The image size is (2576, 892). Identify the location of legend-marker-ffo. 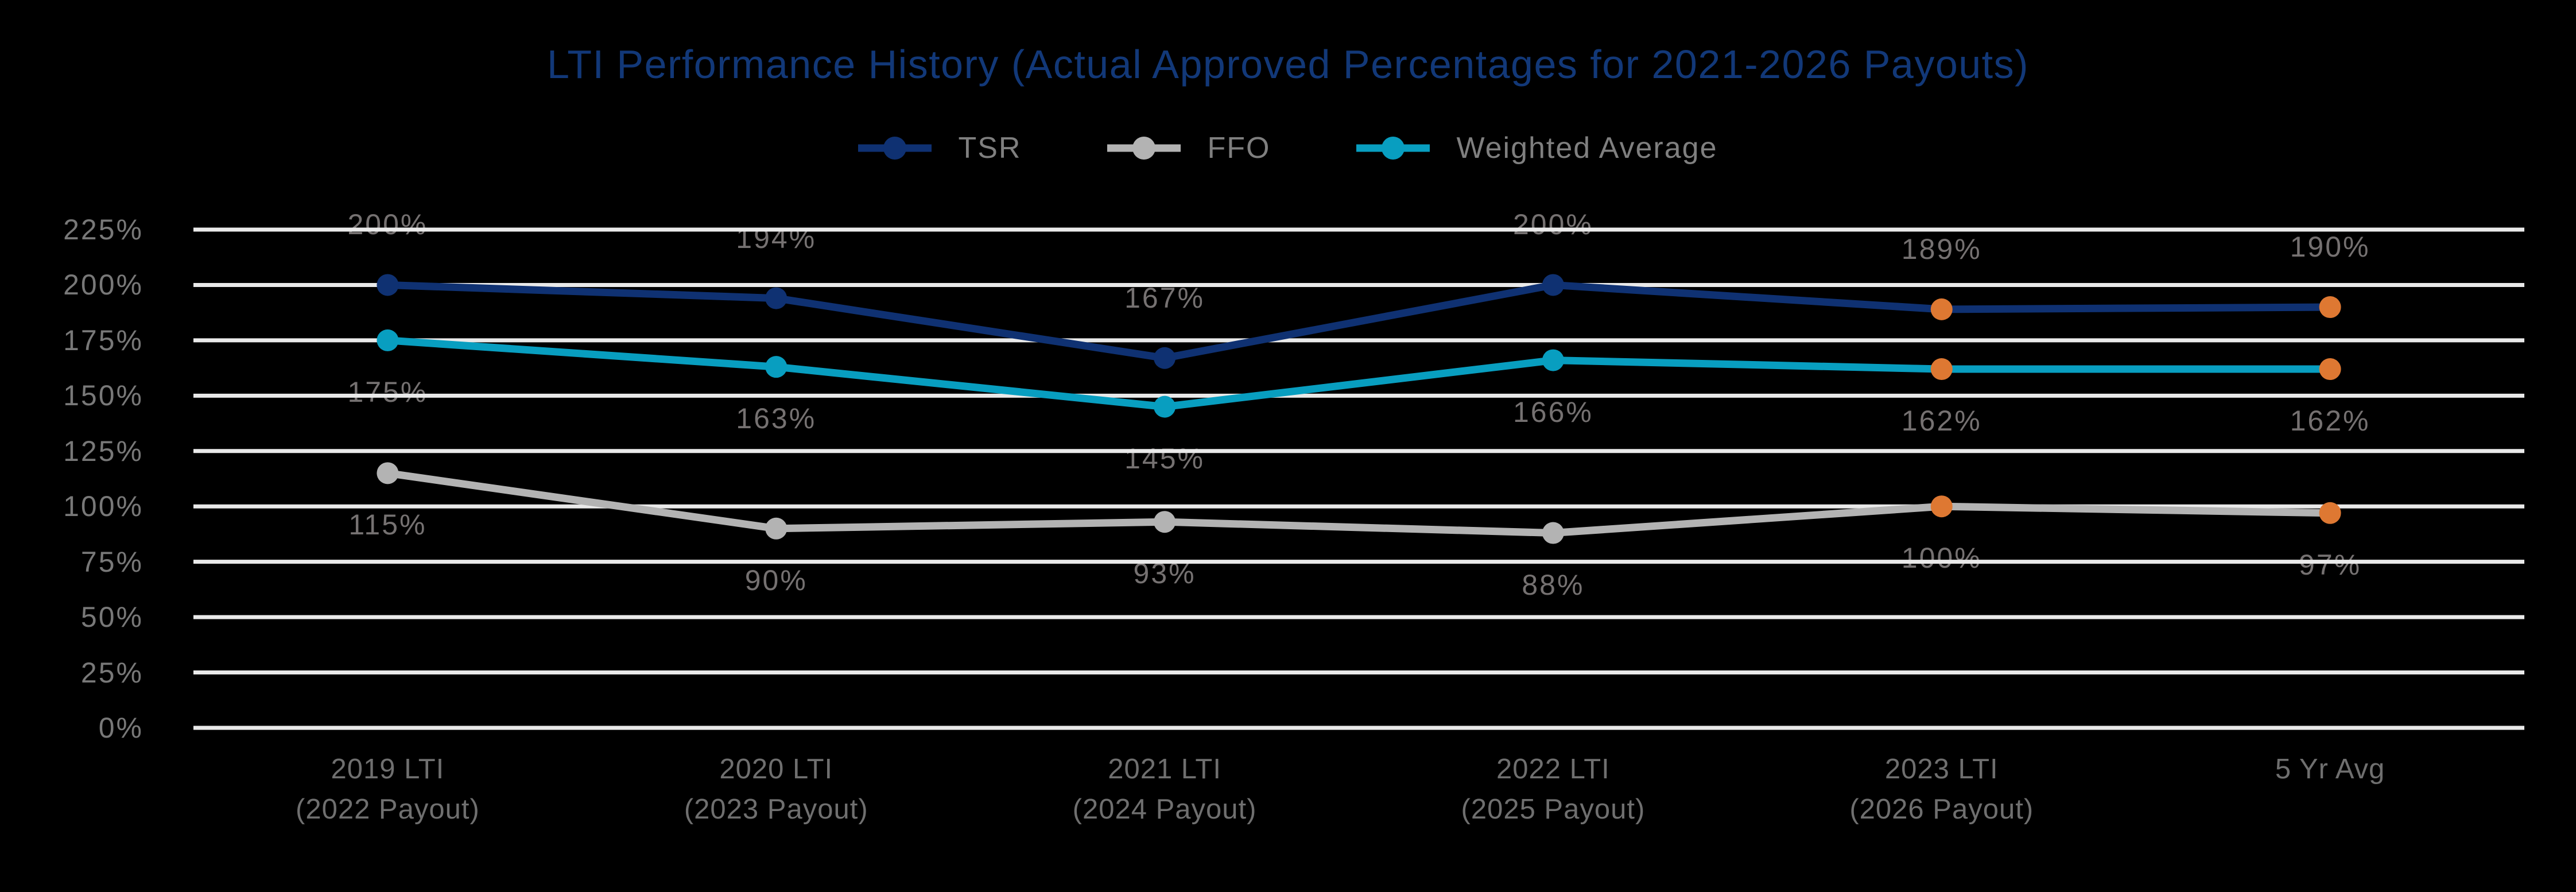
(1144, 148).